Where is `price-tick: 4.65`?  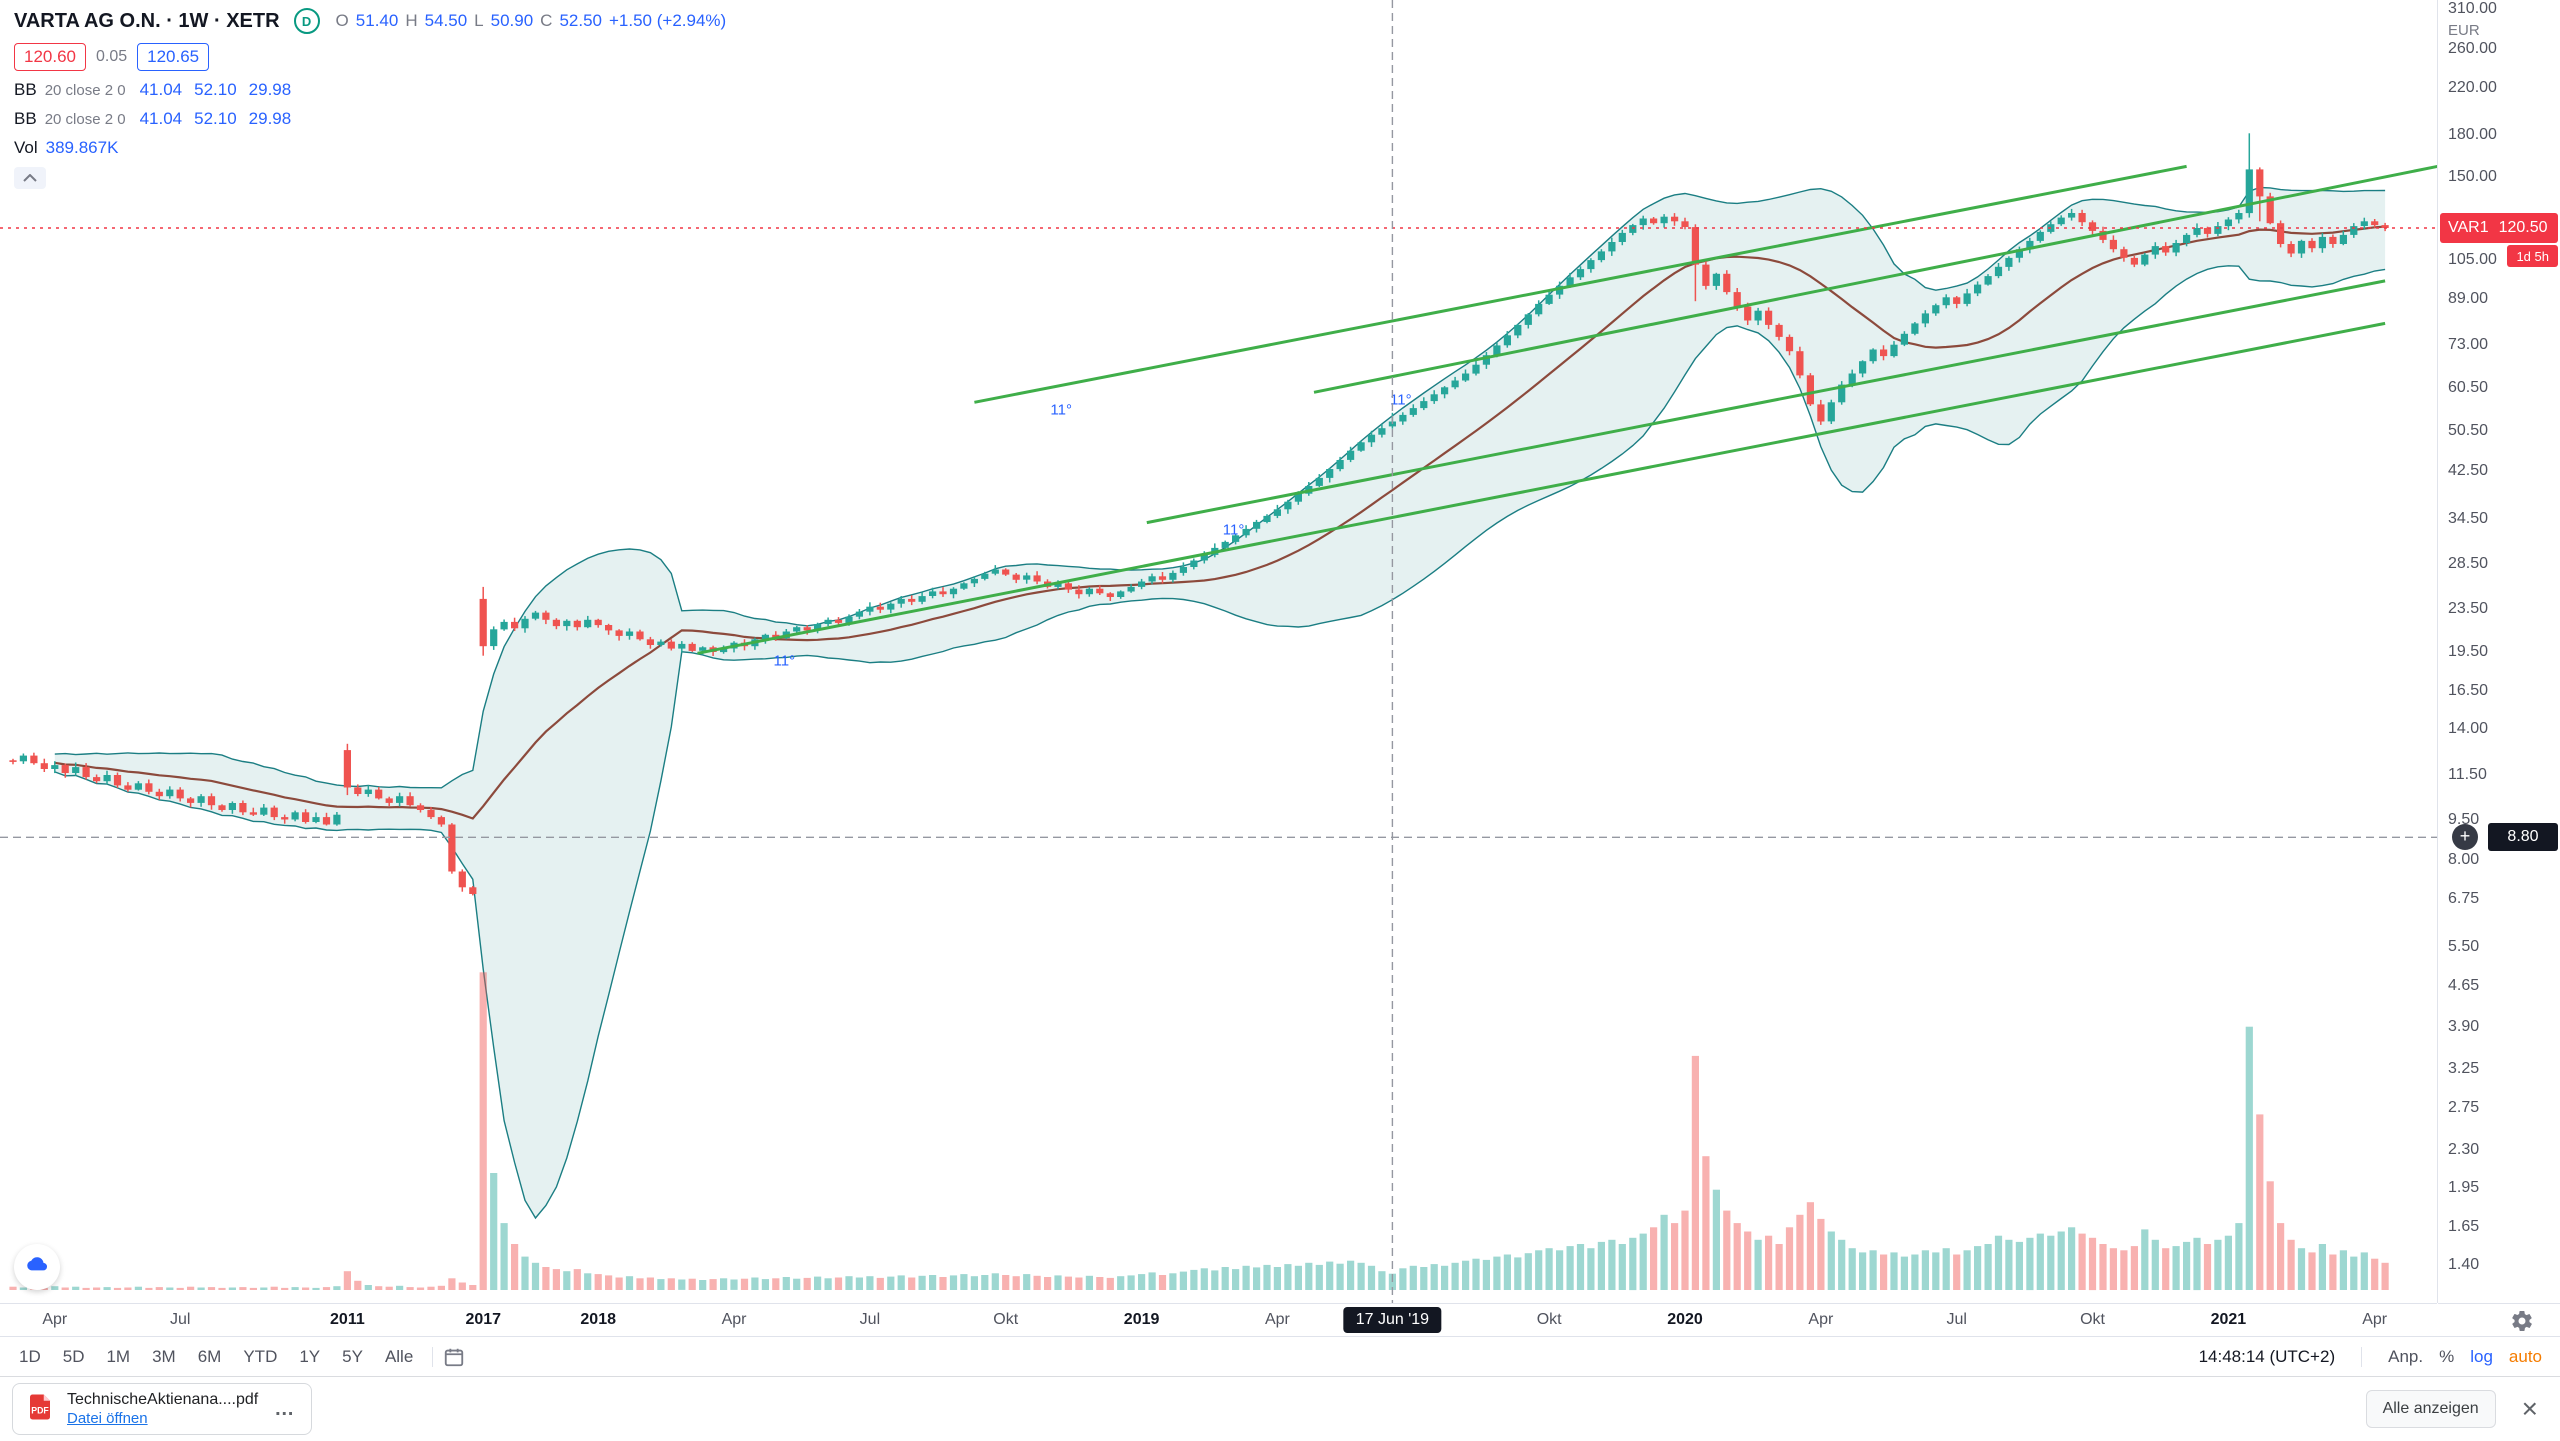 price-tick: 4.65 is located at coordinates (2464, 985).